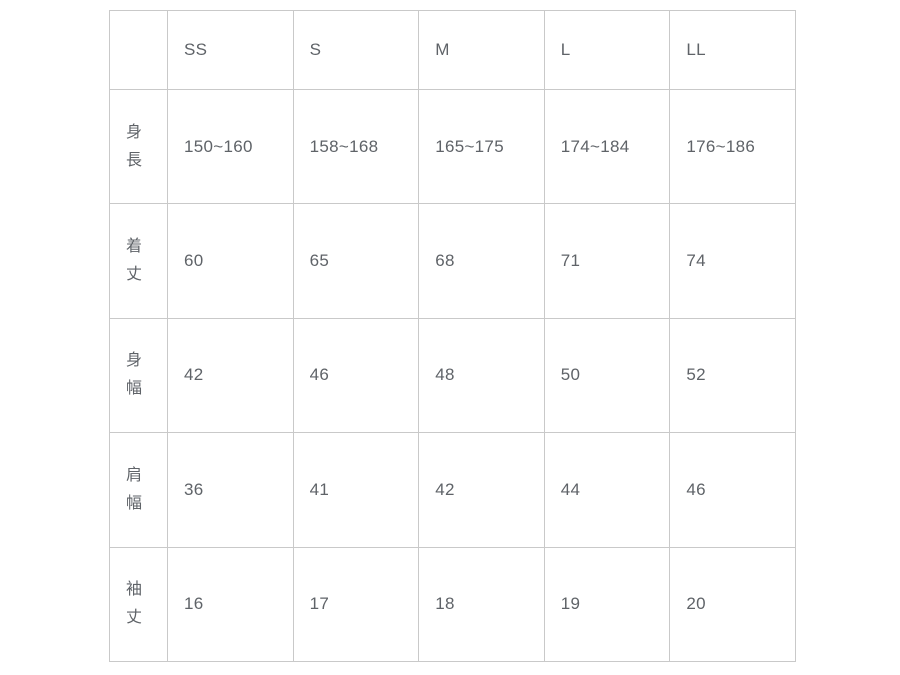  What do you see at coordinates (230, 261) in the screenshot?
I see `cell-length-ss: 60` at bounding box center [230, 261].